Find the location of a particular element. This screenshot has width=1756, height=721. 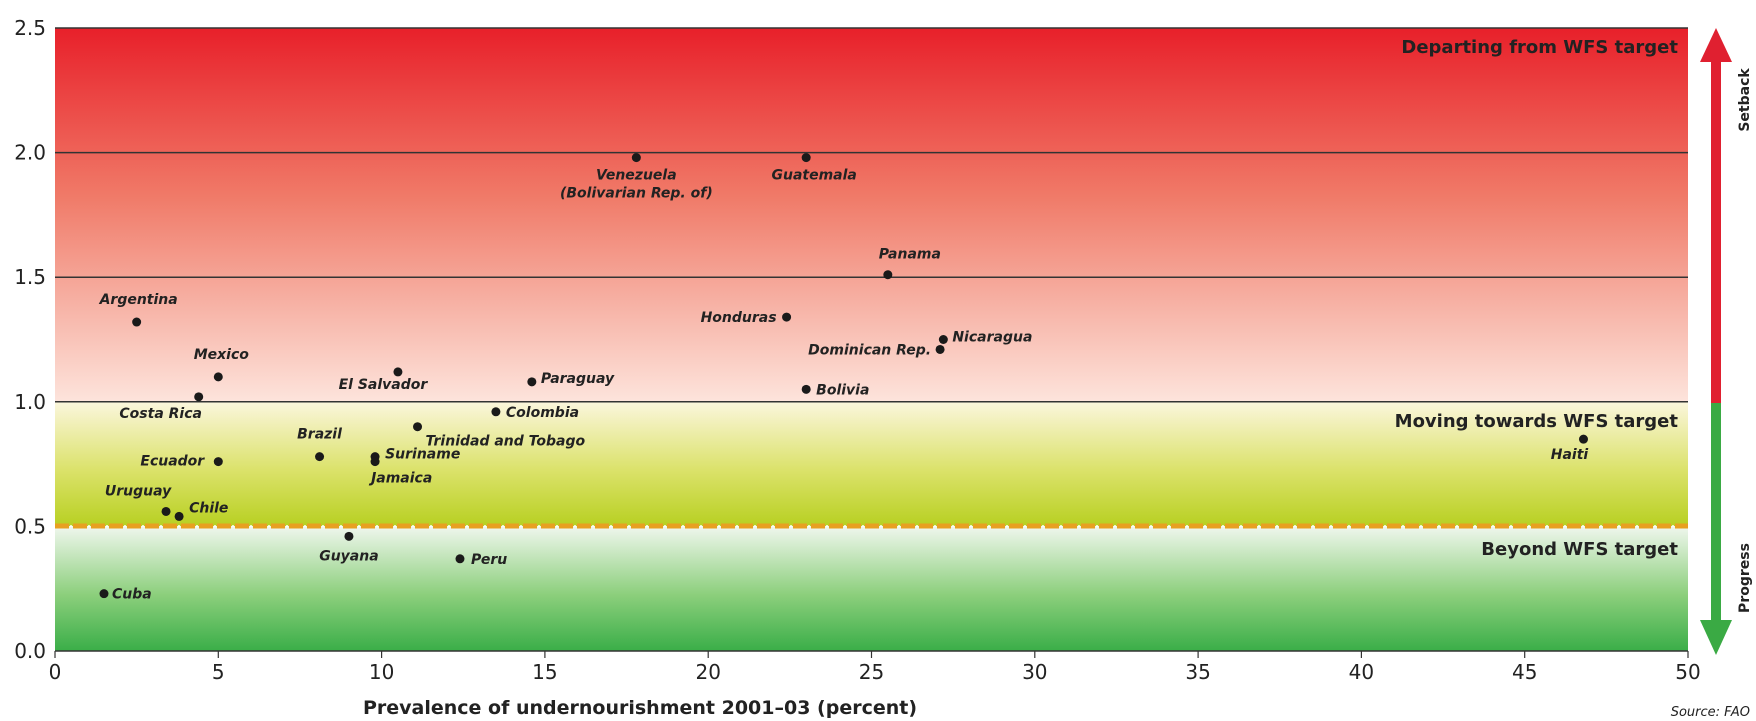

y-tick-label: 0.0 is located at coordinates (30, 651).